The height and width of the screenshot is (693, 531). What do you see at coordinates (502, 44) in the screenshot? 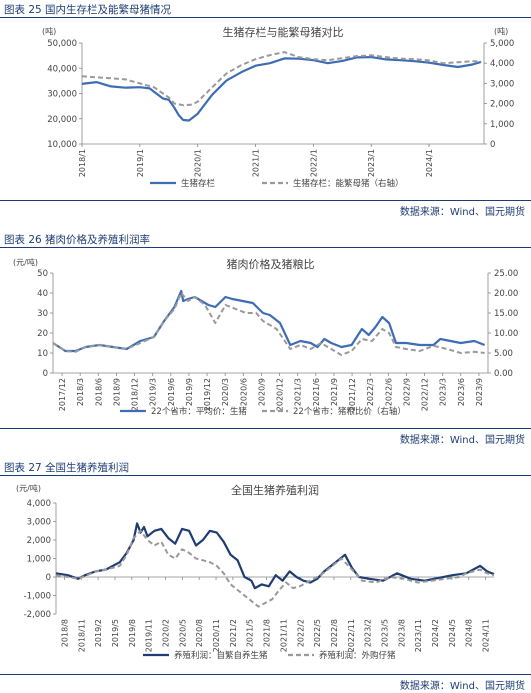
I see `y2-tick-label: 5,000` at bounding box center [502, 44].